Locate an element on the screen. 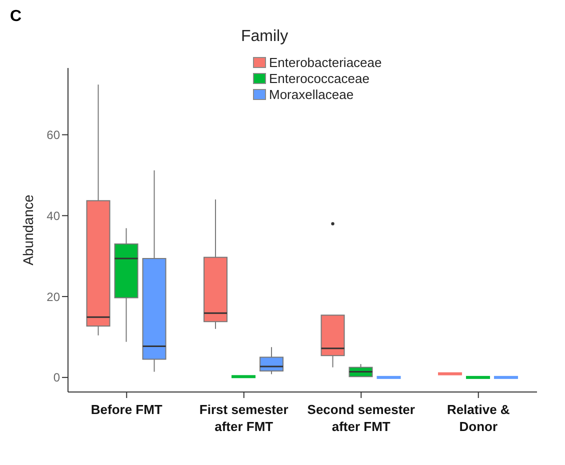 The height and width of the screenshot is (465, 565). legend-title: Family is located at coordinates (265, 37).